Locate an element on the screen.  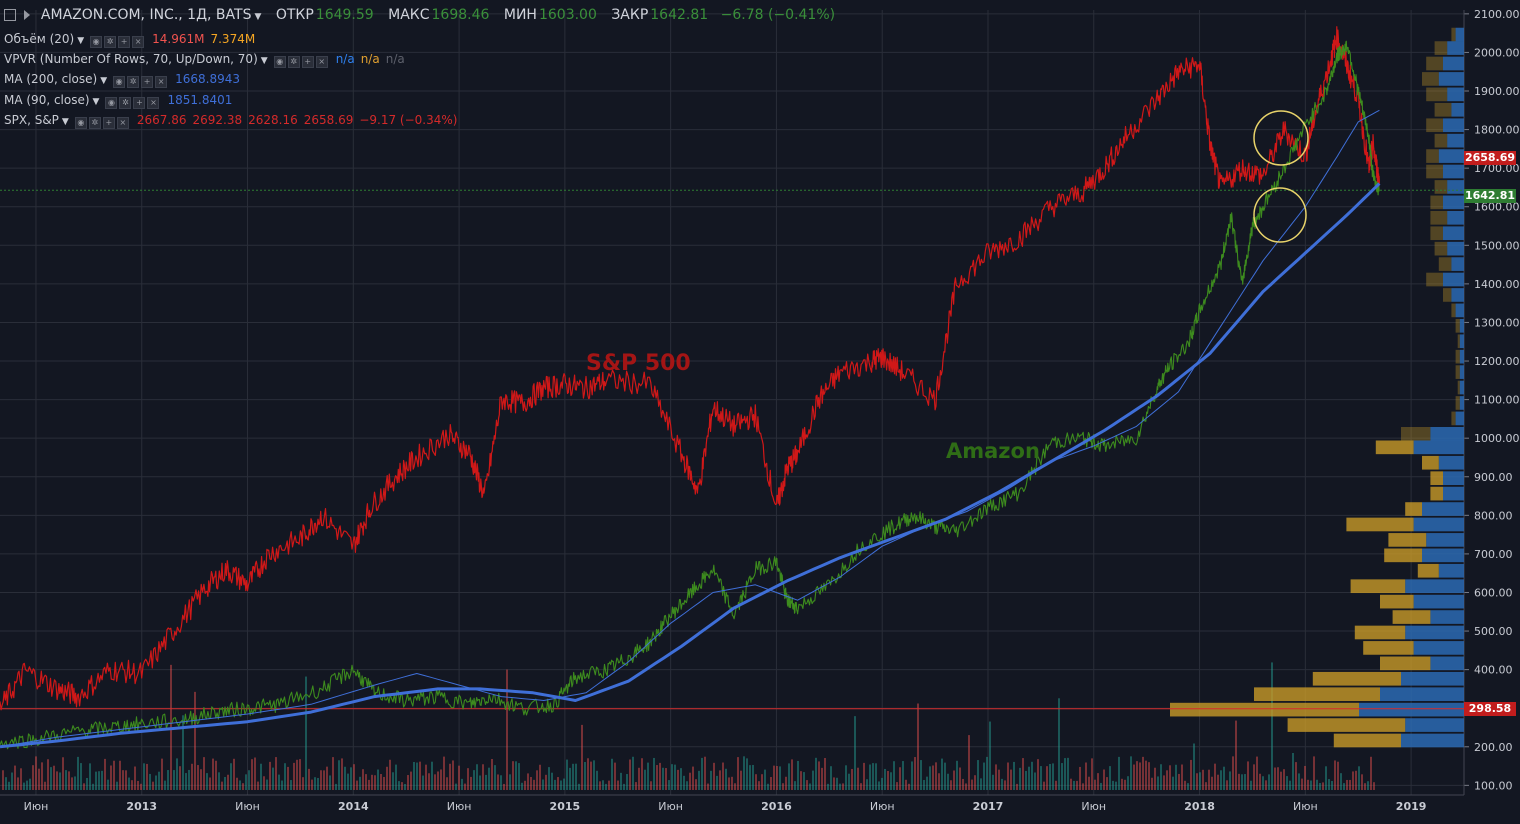
symbol-title: AMAZON.COM, INC., 1Д, BATS is located at coordinates (146, 15).